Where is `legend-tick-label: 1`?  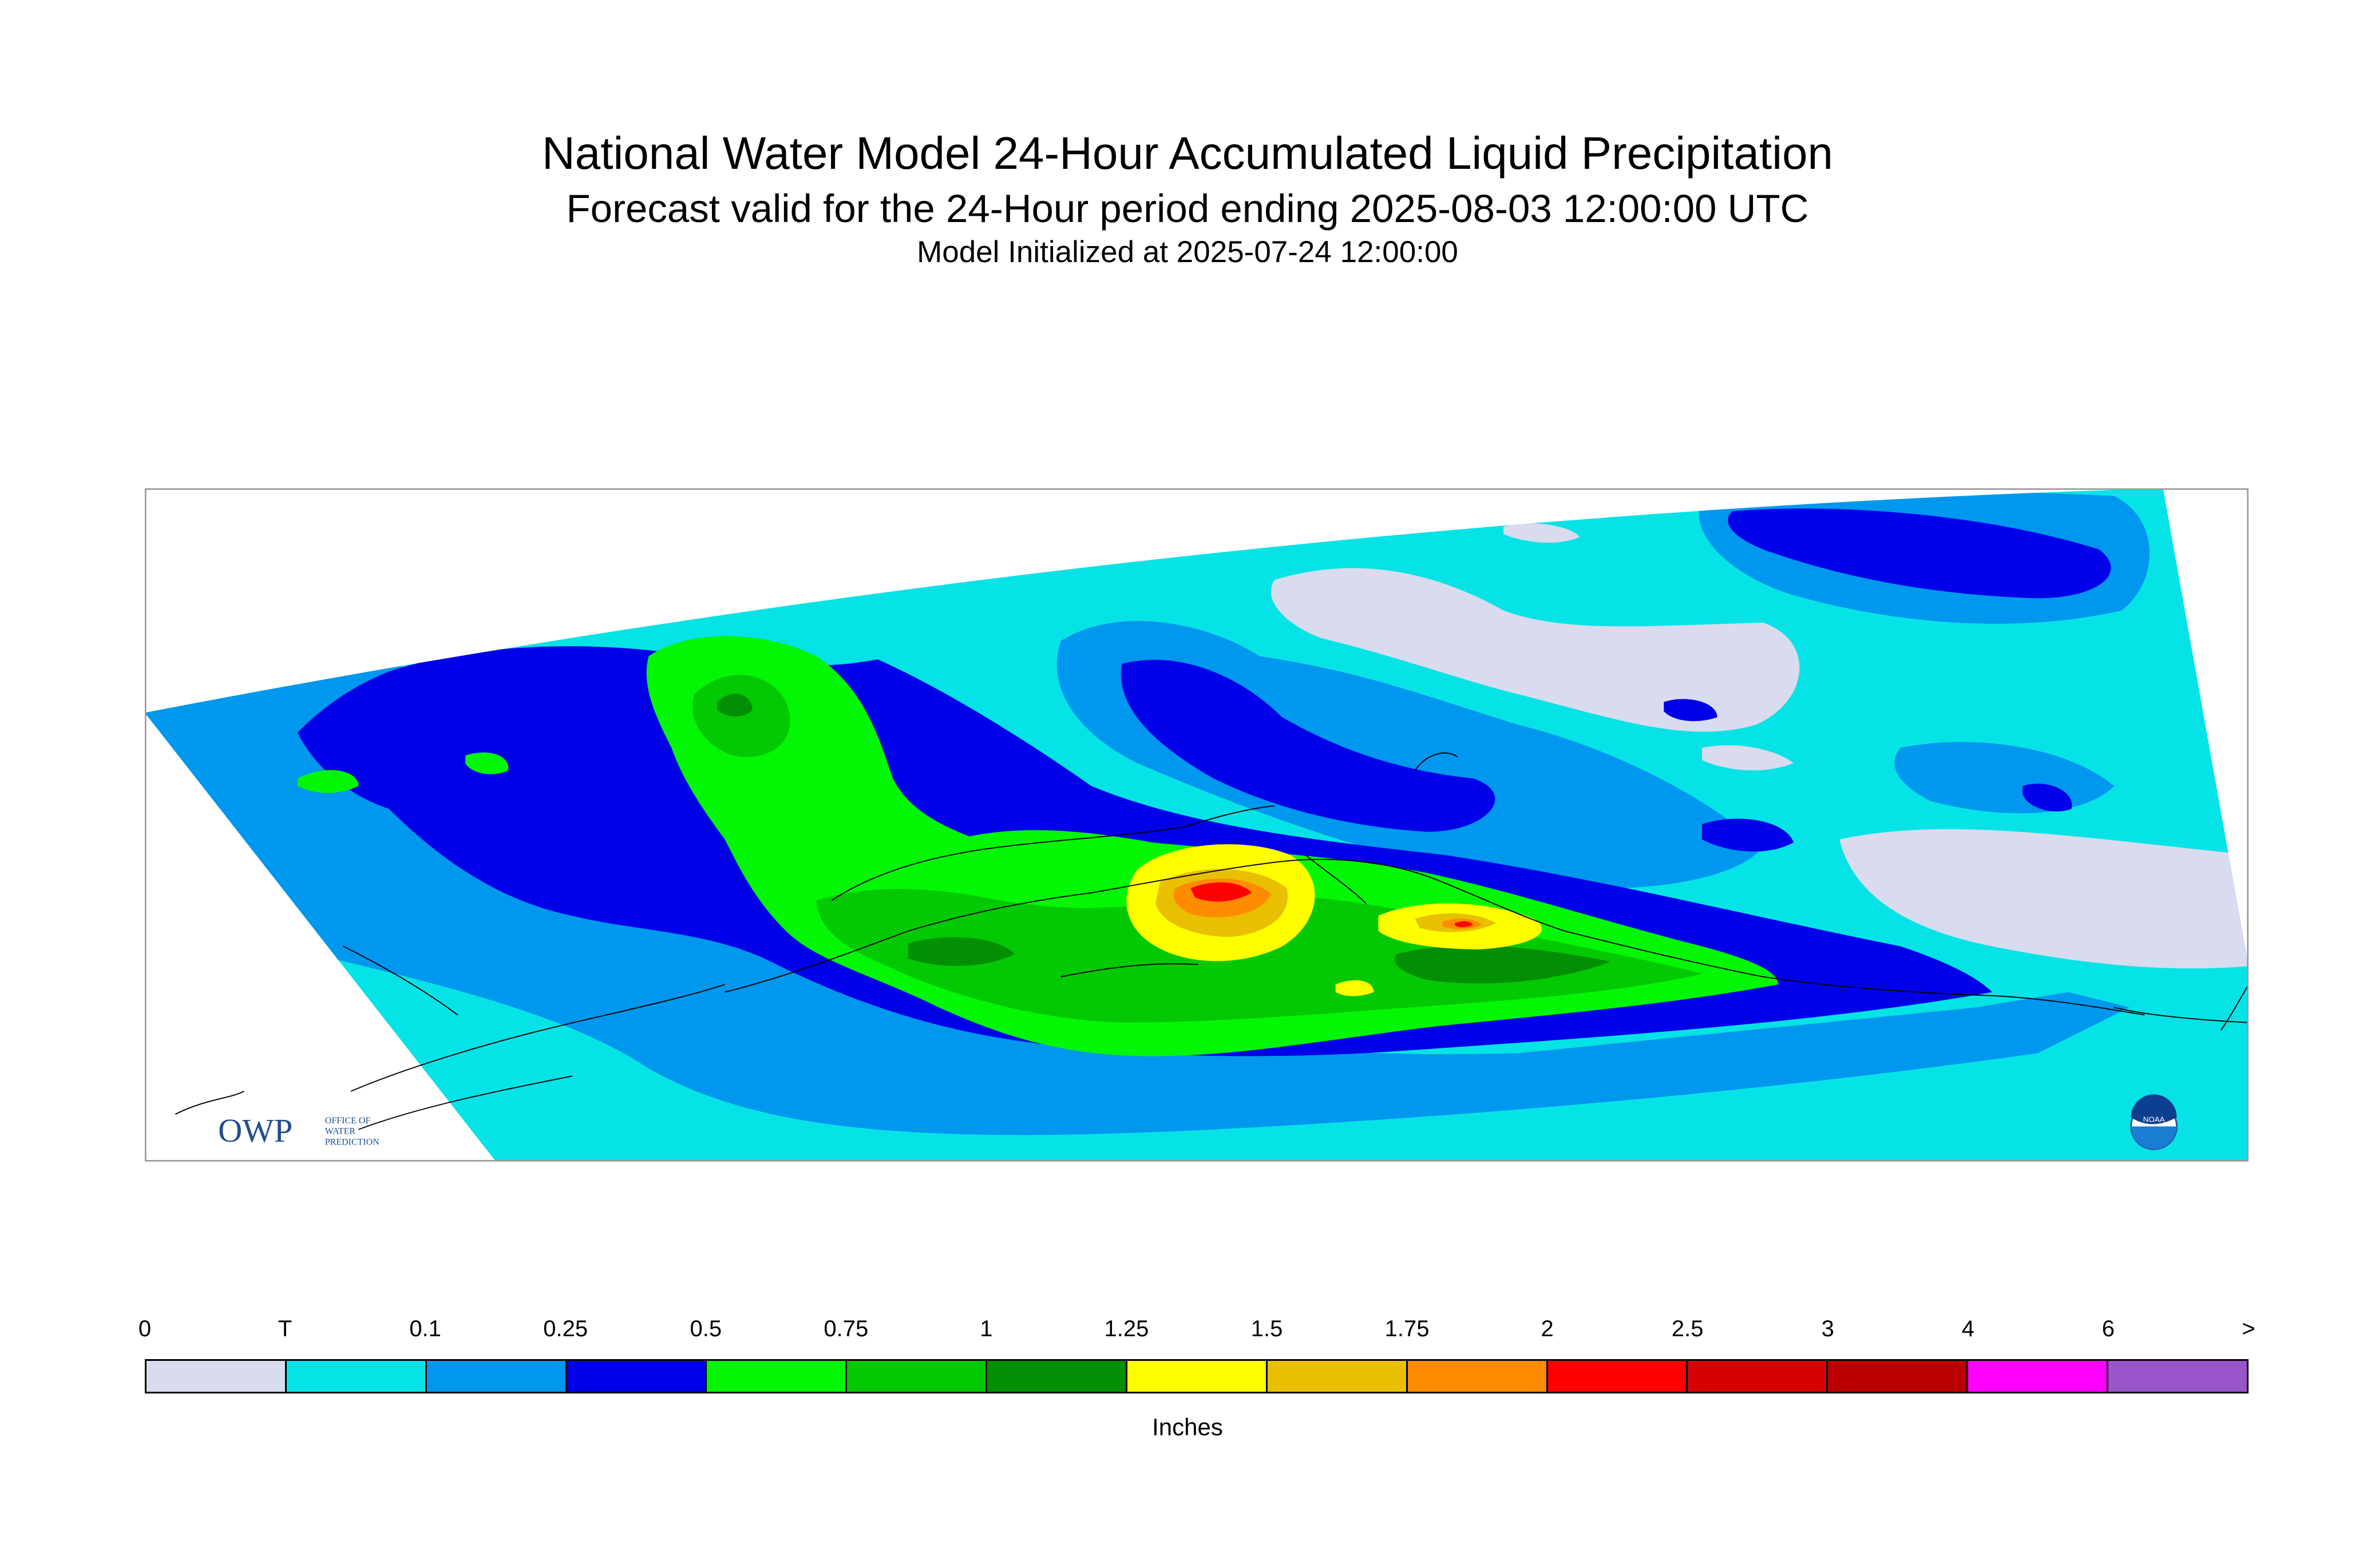
legend-tick-label: 1 is located at coordinates (986, 1328).